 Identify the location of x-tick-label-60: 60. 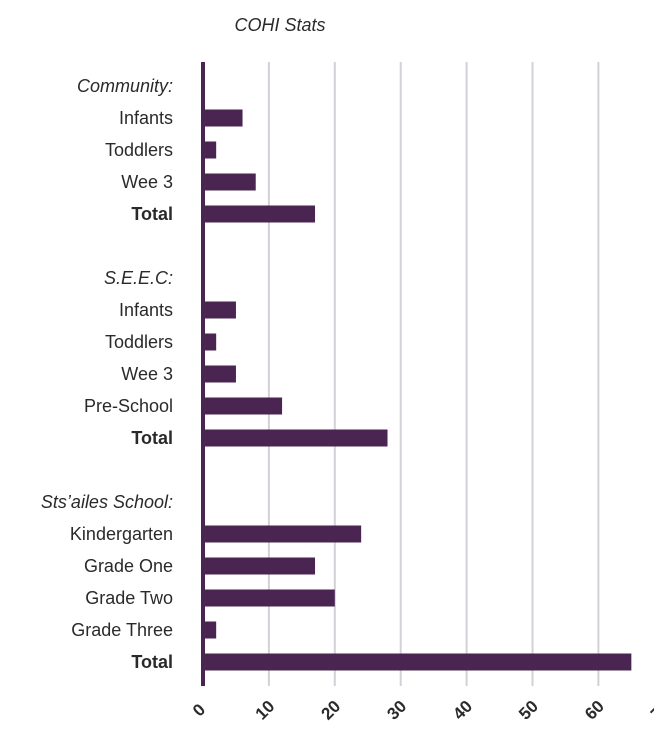
(594, 710).